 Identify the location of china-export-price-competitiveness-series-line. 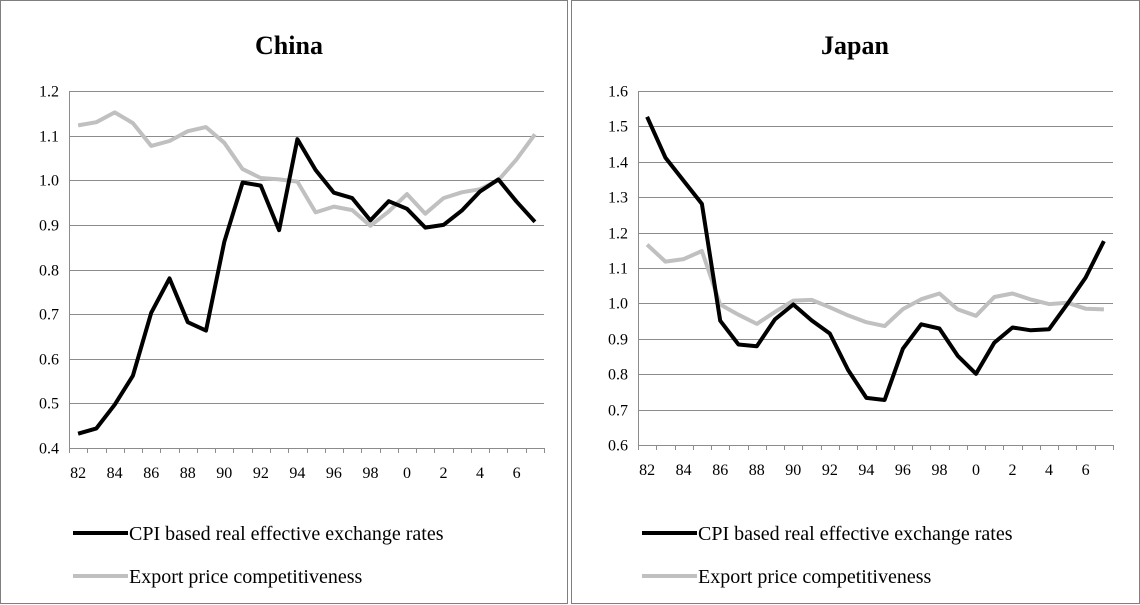
(306, 168).